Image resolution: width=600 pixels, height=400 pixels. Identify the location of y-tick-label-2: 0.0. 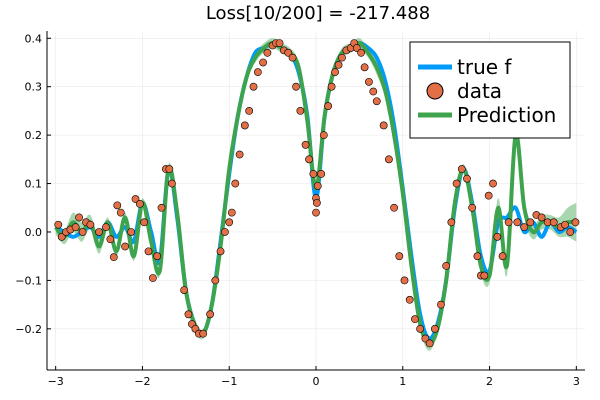
(34, 232).